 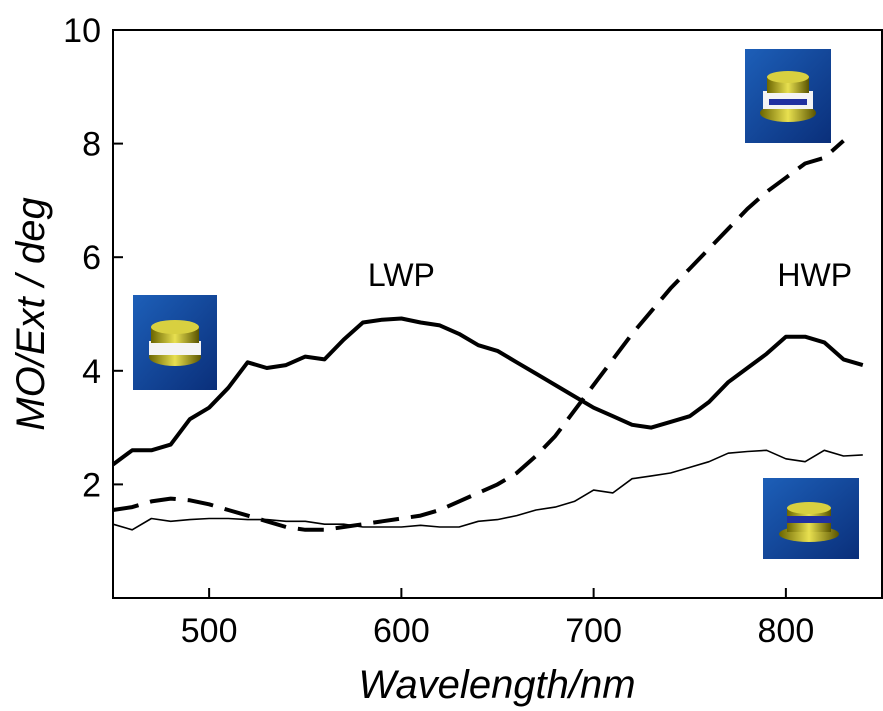 What do you see at coordinates (209, 631) in the screenshot?
I see `x-tick-label: 500` at bounding box center [209, 631].